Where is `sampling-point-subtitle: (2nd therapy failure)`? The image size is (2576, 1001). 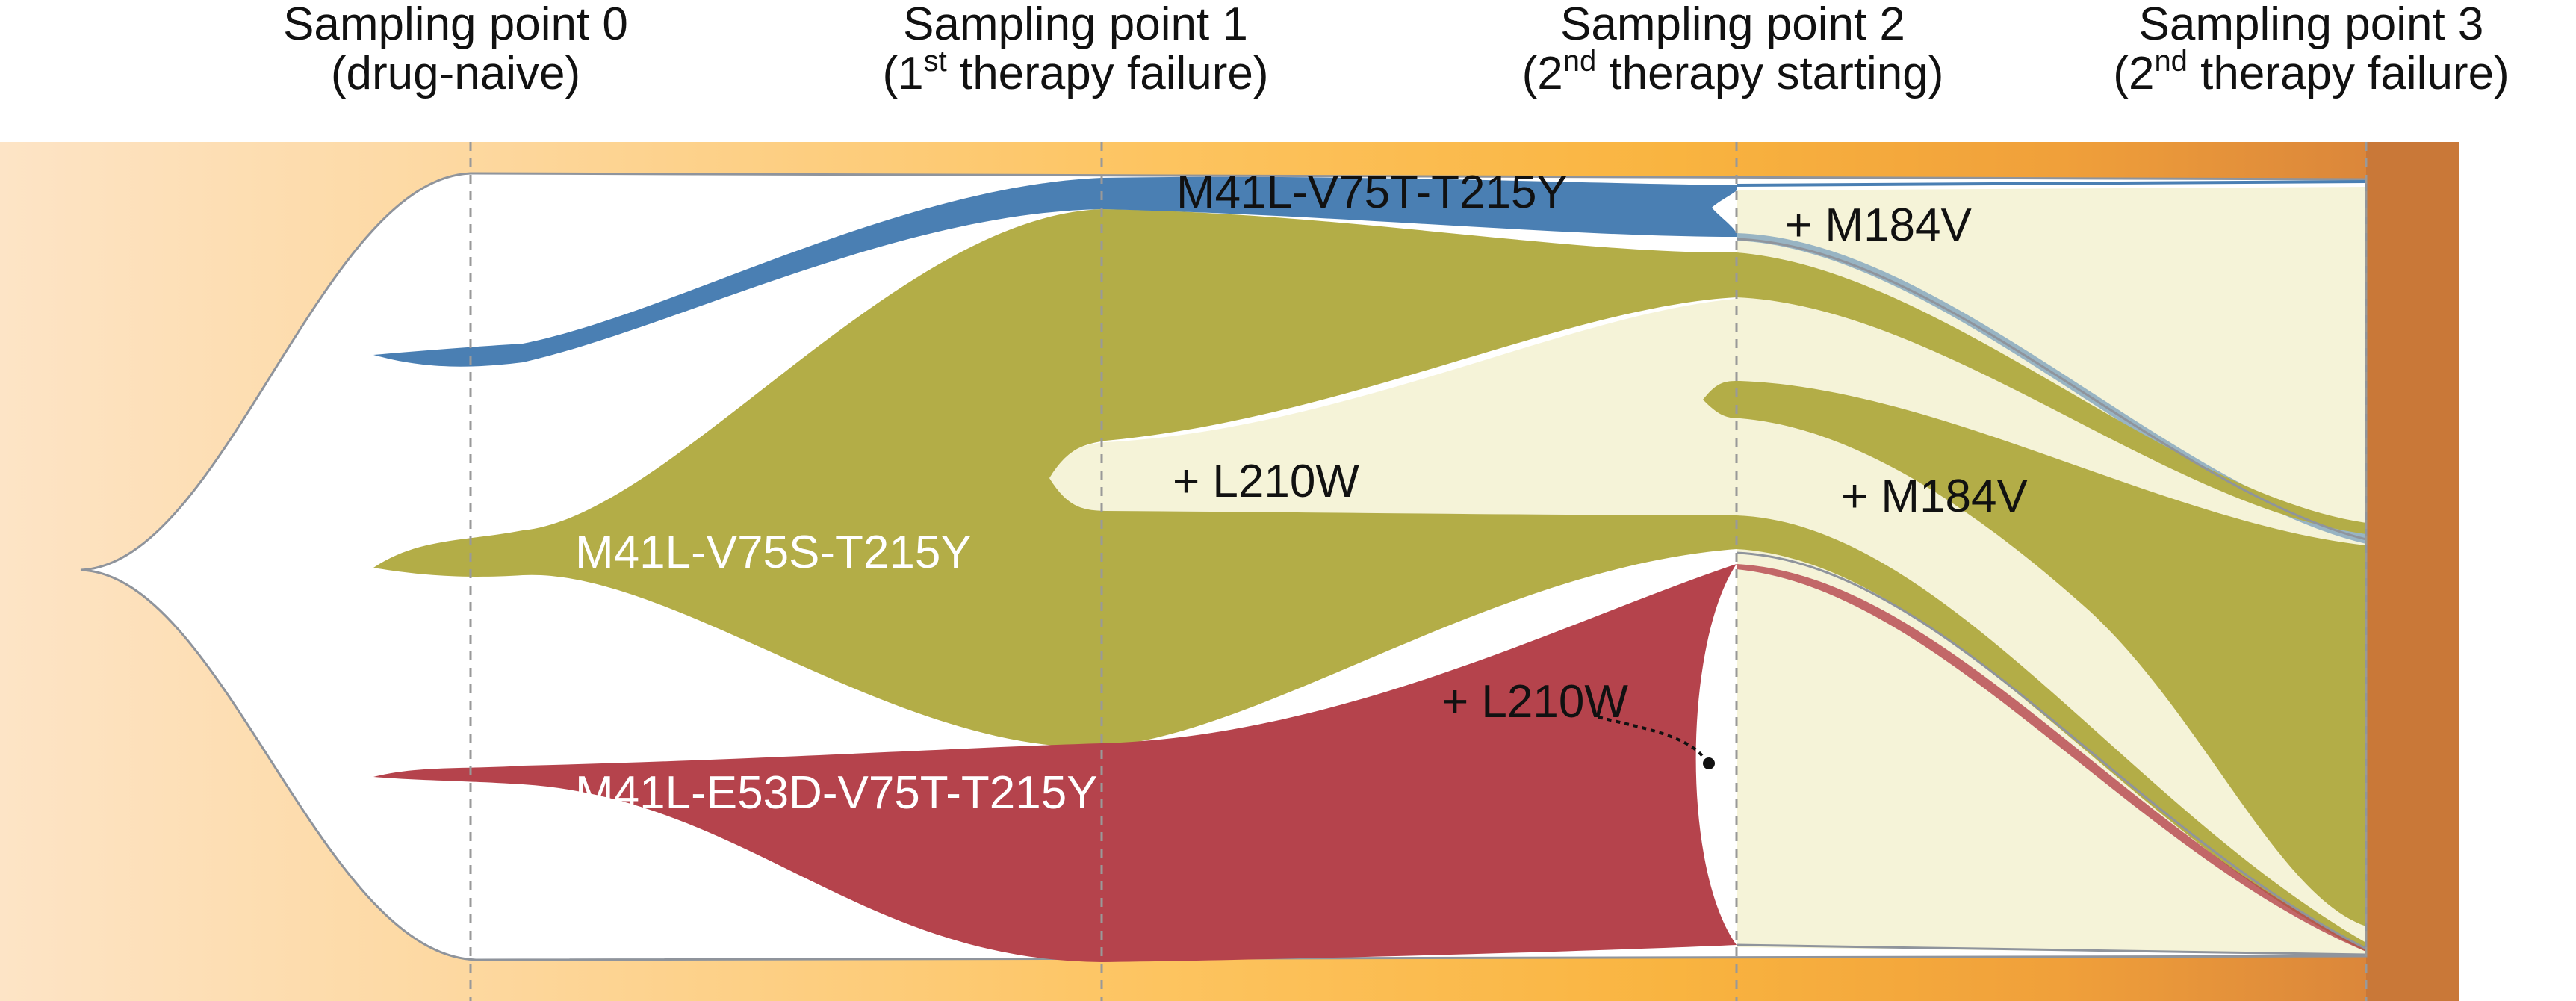 sampling-point-subtitle: (2nd therapy failure) is located at coordinates (2312, 72).